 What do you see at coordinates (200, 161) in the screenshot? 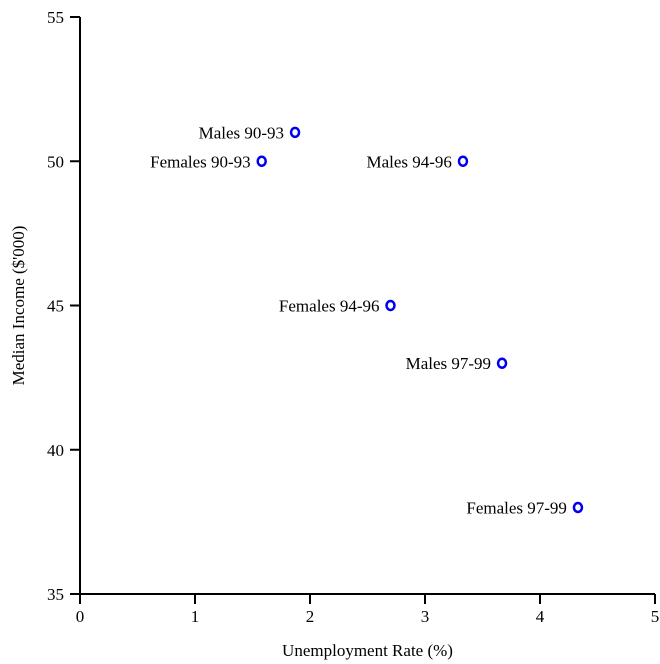
I see `data-point-label: Females 90-93` at bounding box center [200, 161].